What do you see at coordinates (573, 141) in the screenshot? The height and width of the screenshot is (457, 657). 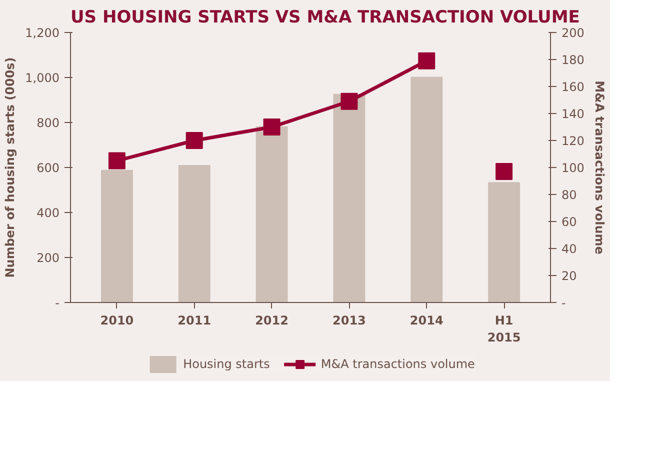 I see `y2-tick-label: 120` at bounding box center [573, 141].